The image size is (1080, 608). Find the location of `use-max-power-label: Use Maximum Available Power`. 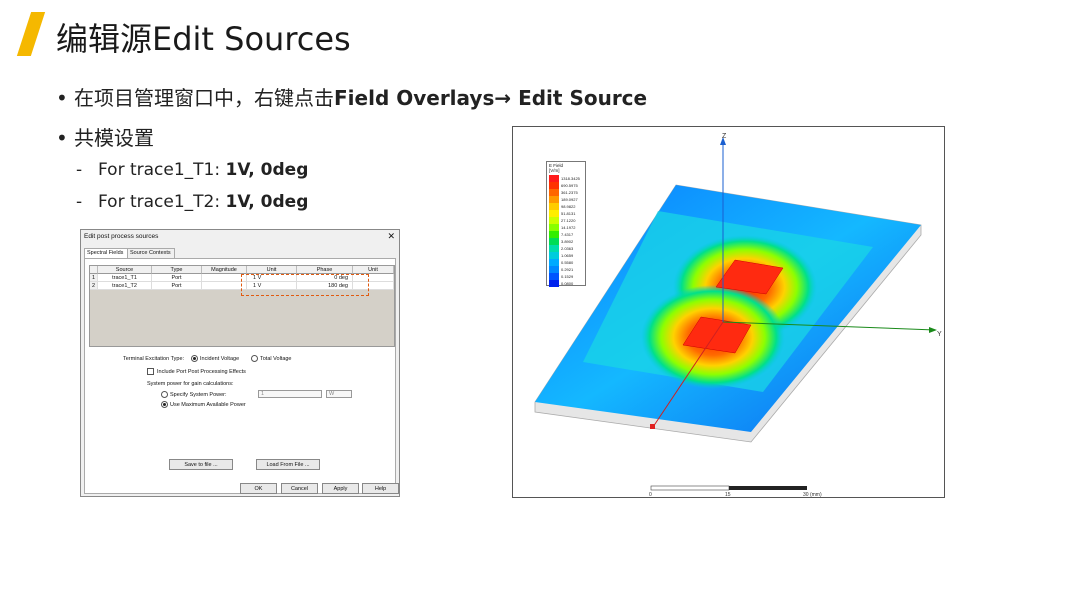

use-max-power-label: Use Maximum Available Power is located at coordinates (208, 404).